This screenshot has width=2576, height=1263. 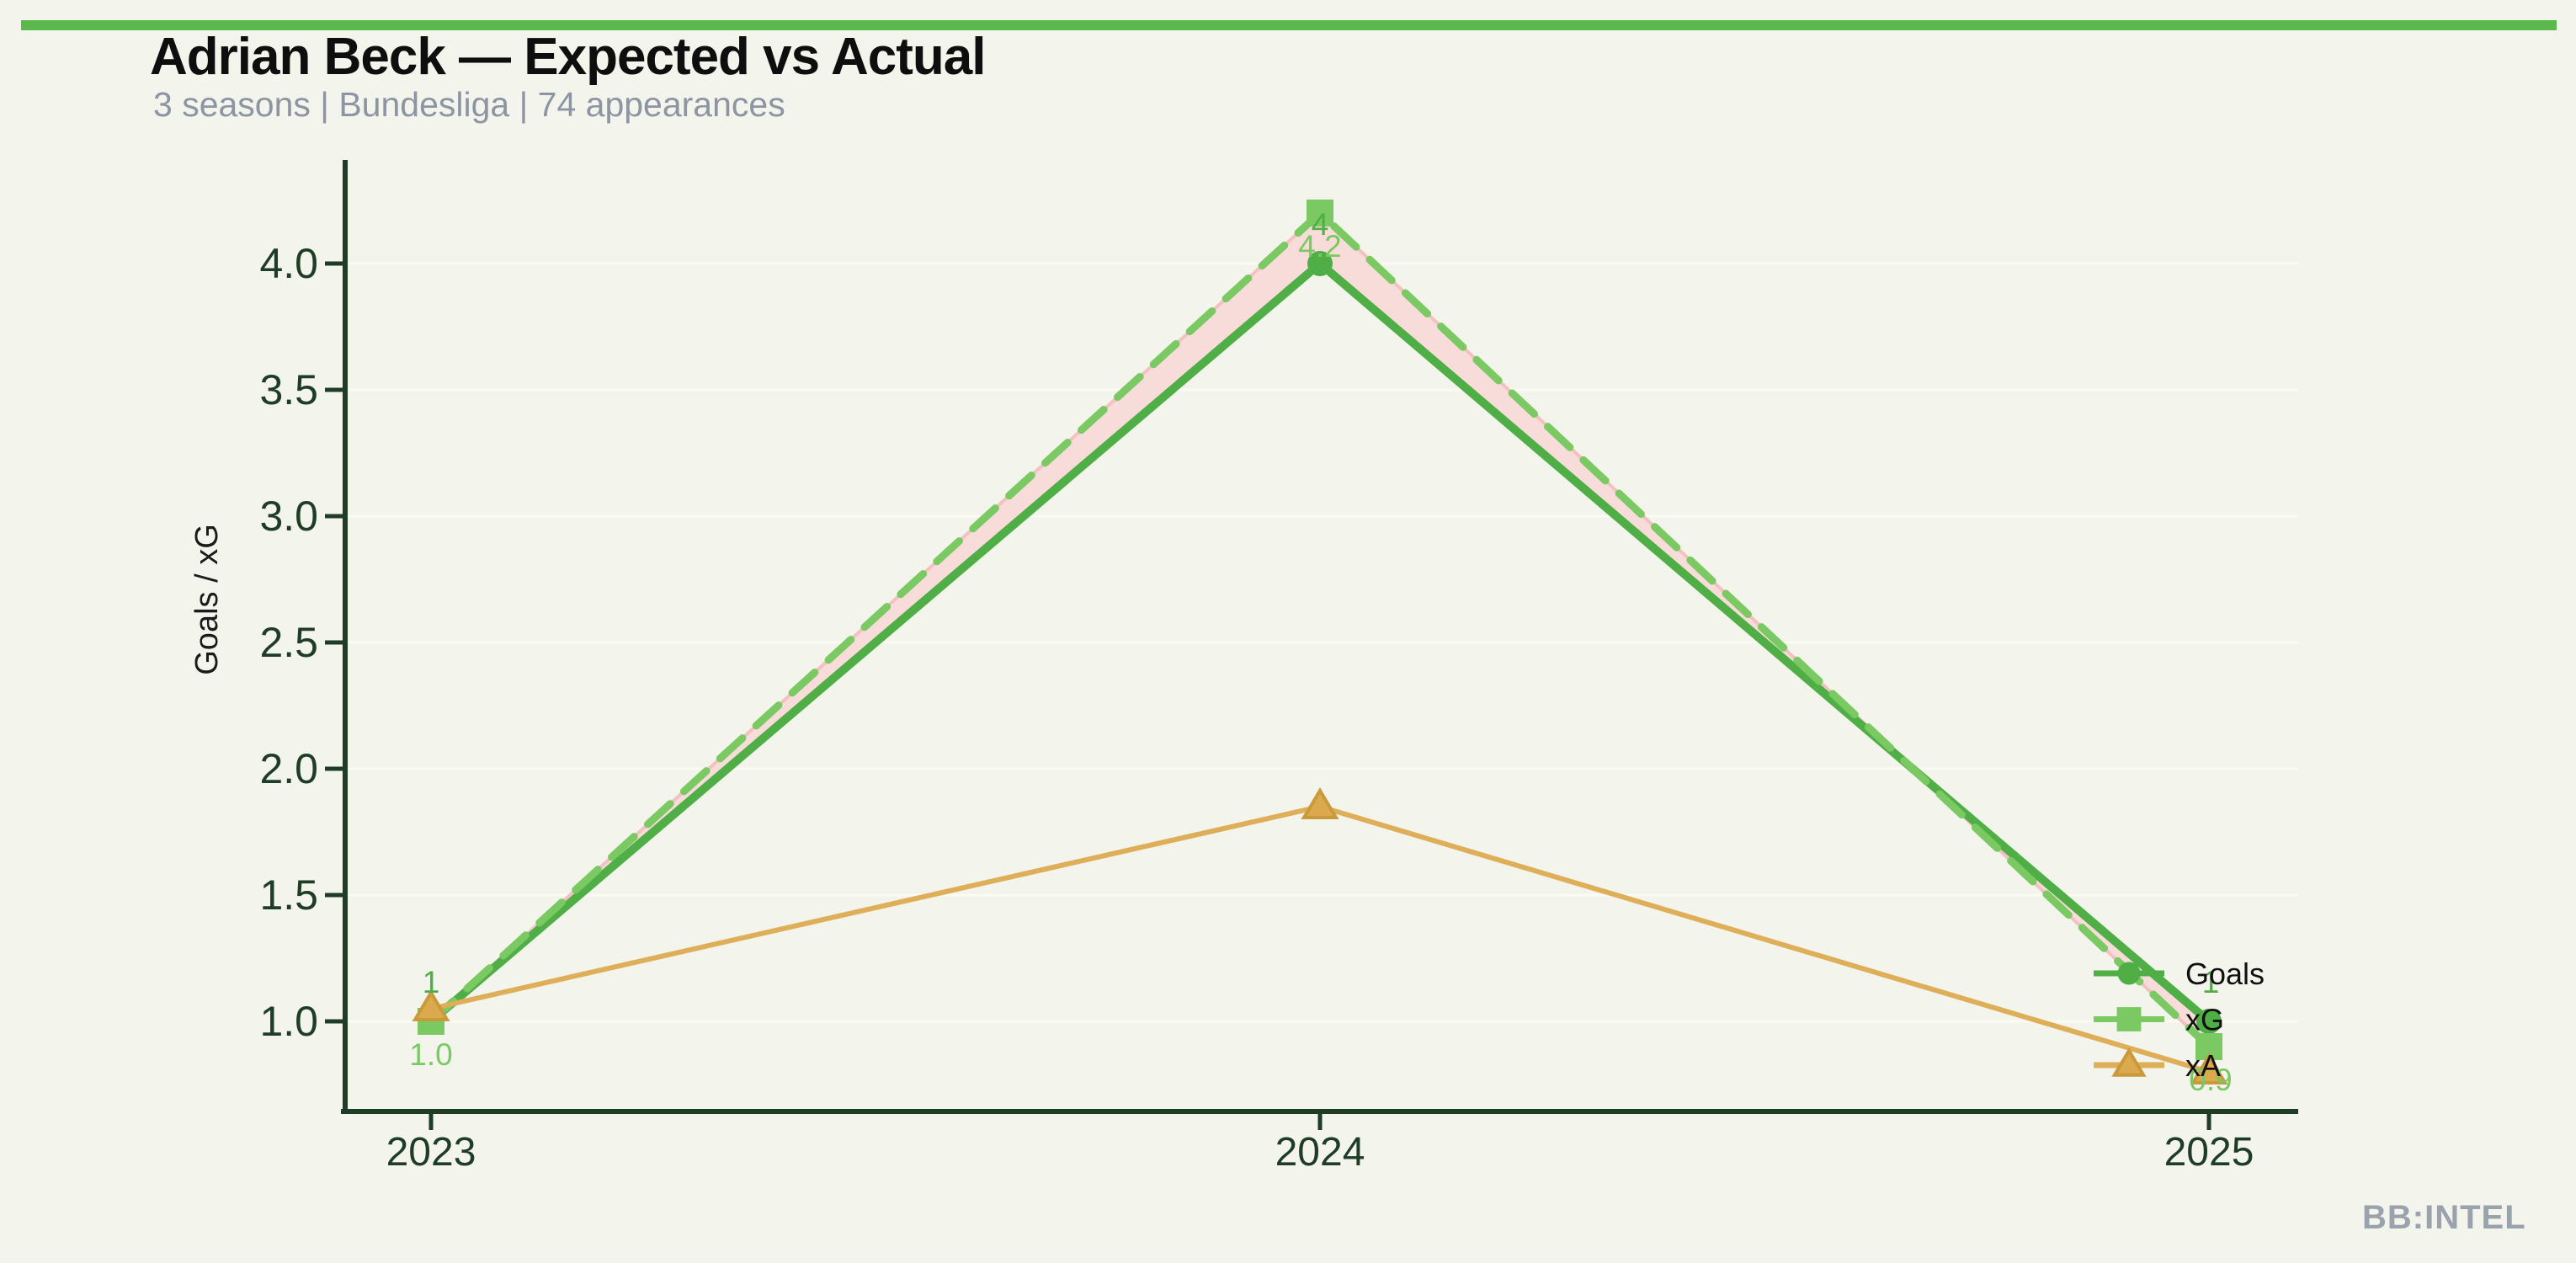 What do you see at coordinates (207, 599) in the screenshot?
I see `y-axis-title: Goals / xG` at bounding box center [207, 599].